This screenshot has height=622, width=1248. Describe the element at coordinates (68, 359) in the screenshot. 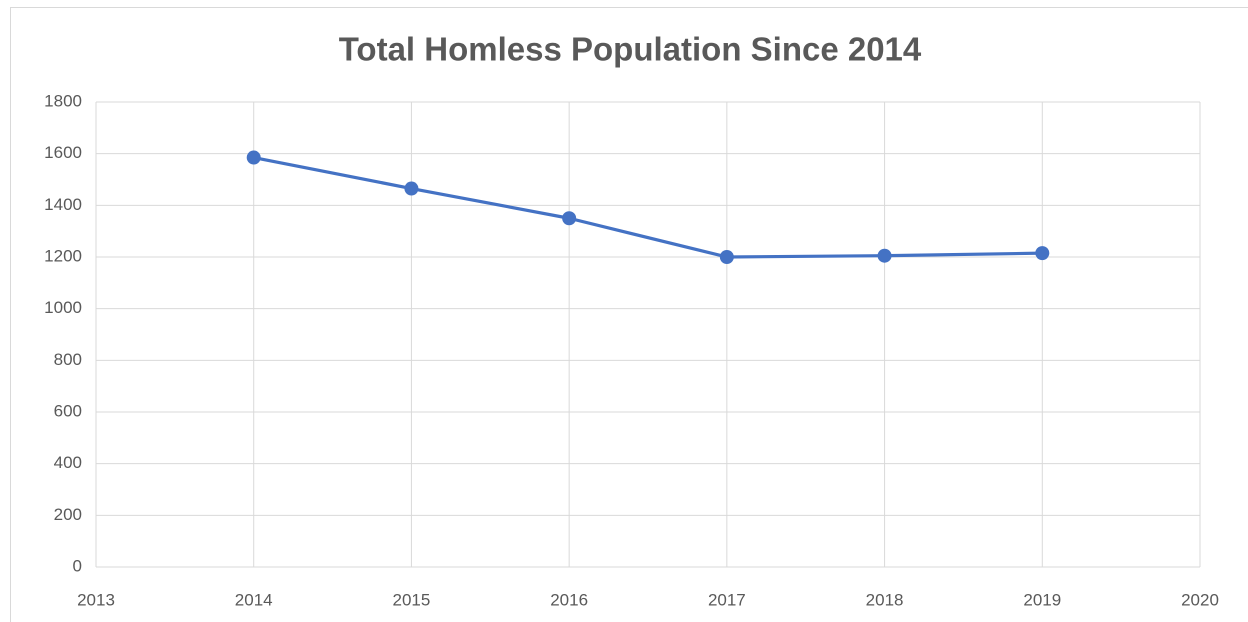

I see `y-tick-label: 800` at that location.